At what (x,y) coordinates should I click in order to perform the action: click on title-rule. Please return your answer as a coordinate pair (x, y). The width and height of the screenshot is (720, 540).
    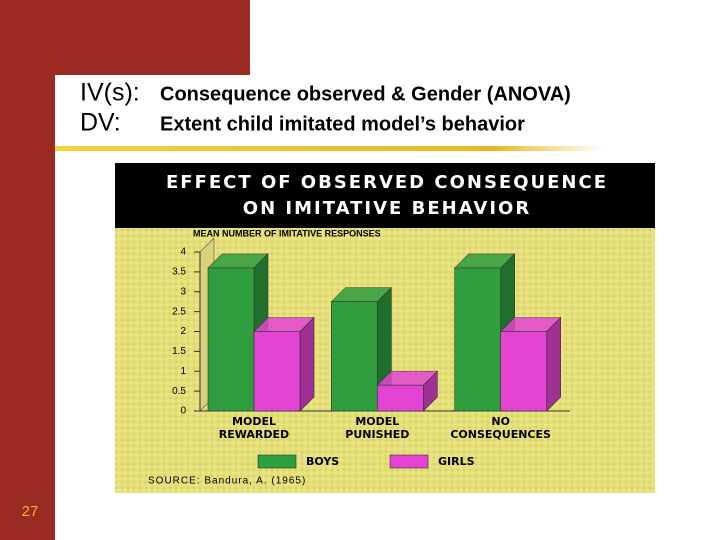
    Looking at the image, I should click on (329, 148).